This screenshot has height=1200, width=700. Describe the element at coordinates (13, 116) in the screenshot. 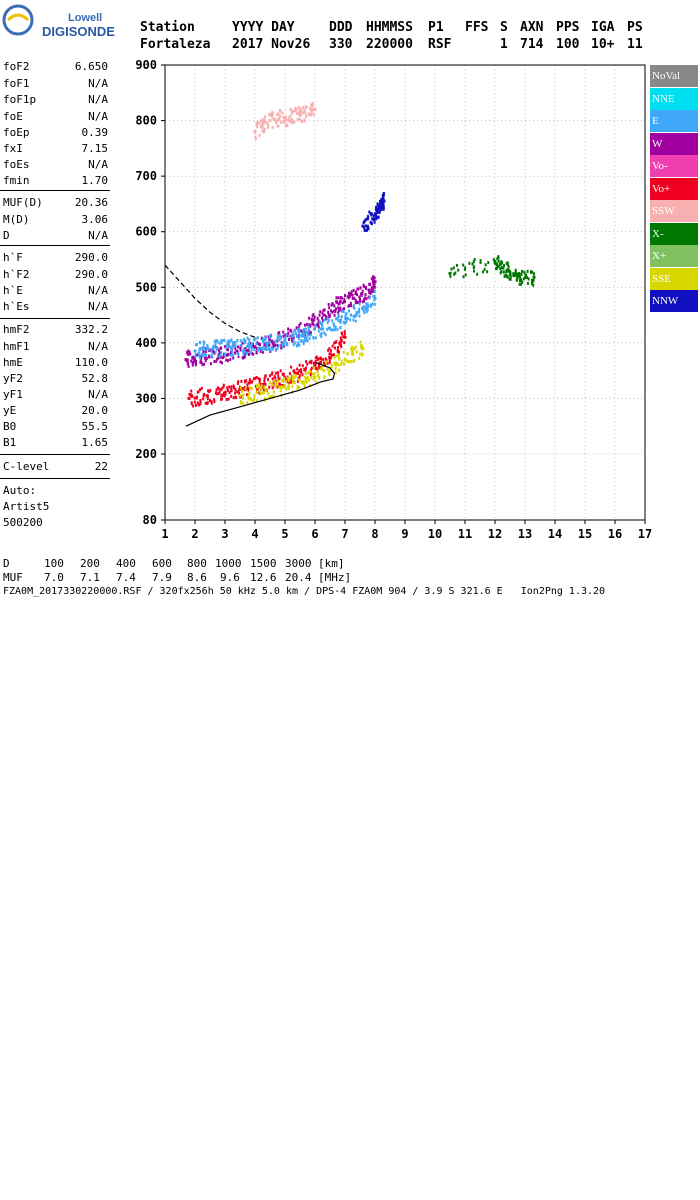

I see `param-label: foE` at that location.